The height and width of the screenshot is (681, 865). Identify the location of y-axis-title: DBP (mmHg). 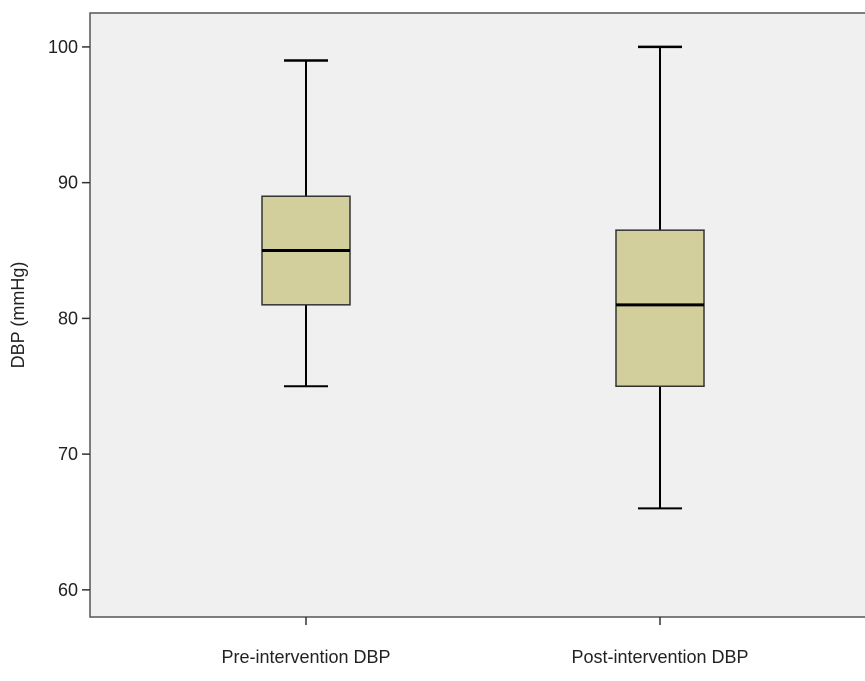
(18, 315).